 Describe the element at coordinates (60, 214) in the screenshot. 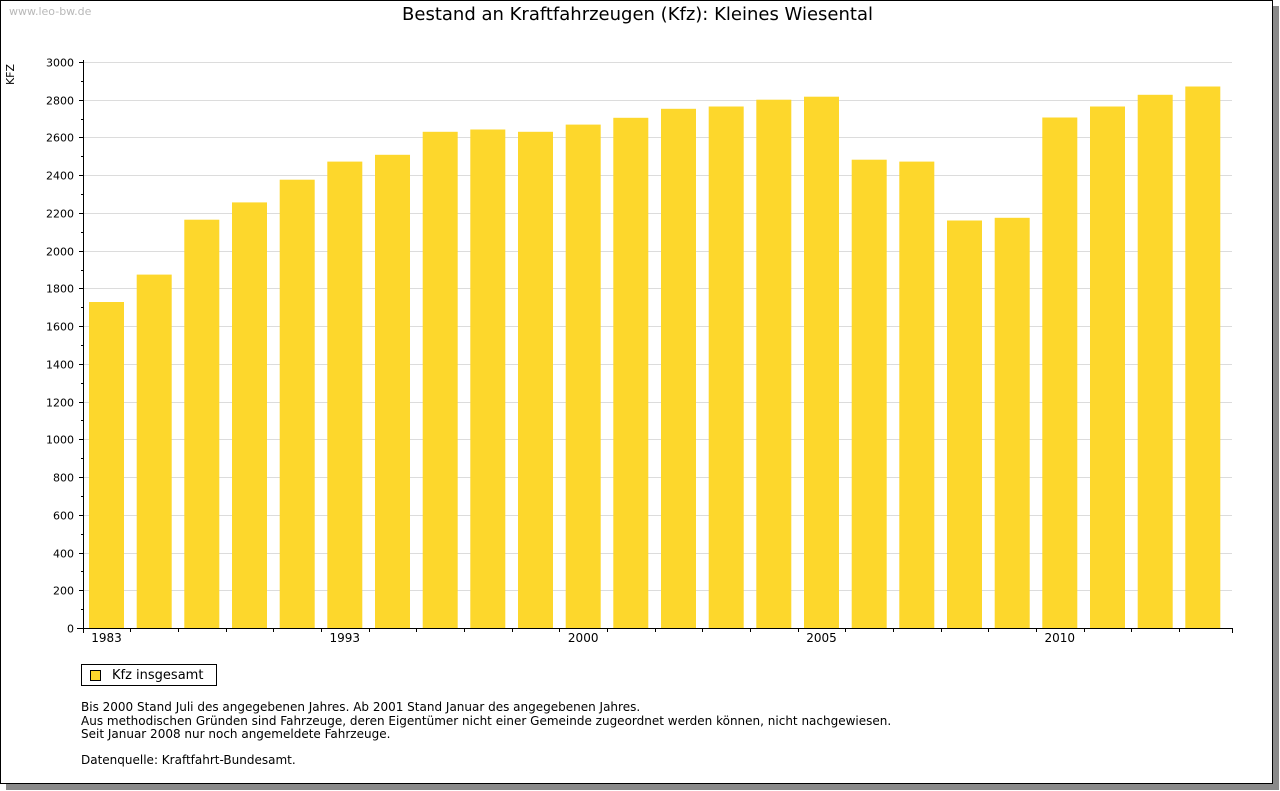

I see `y-tick-label: 2200` at that location.